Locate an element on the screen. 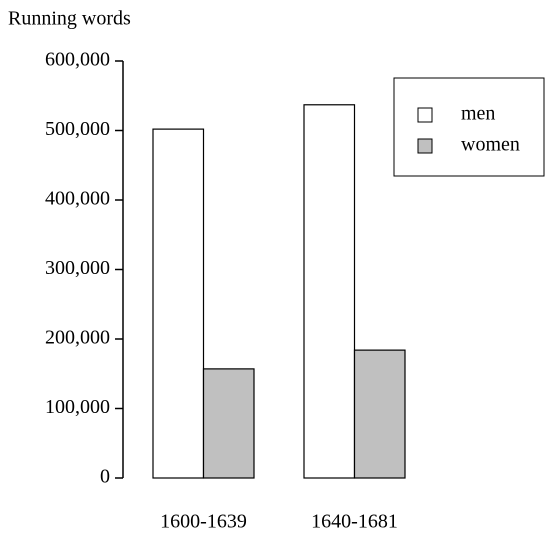 This screenshot has height=537, width=545. y-tick-label: 300,000 is located at coordinates (77, 268).